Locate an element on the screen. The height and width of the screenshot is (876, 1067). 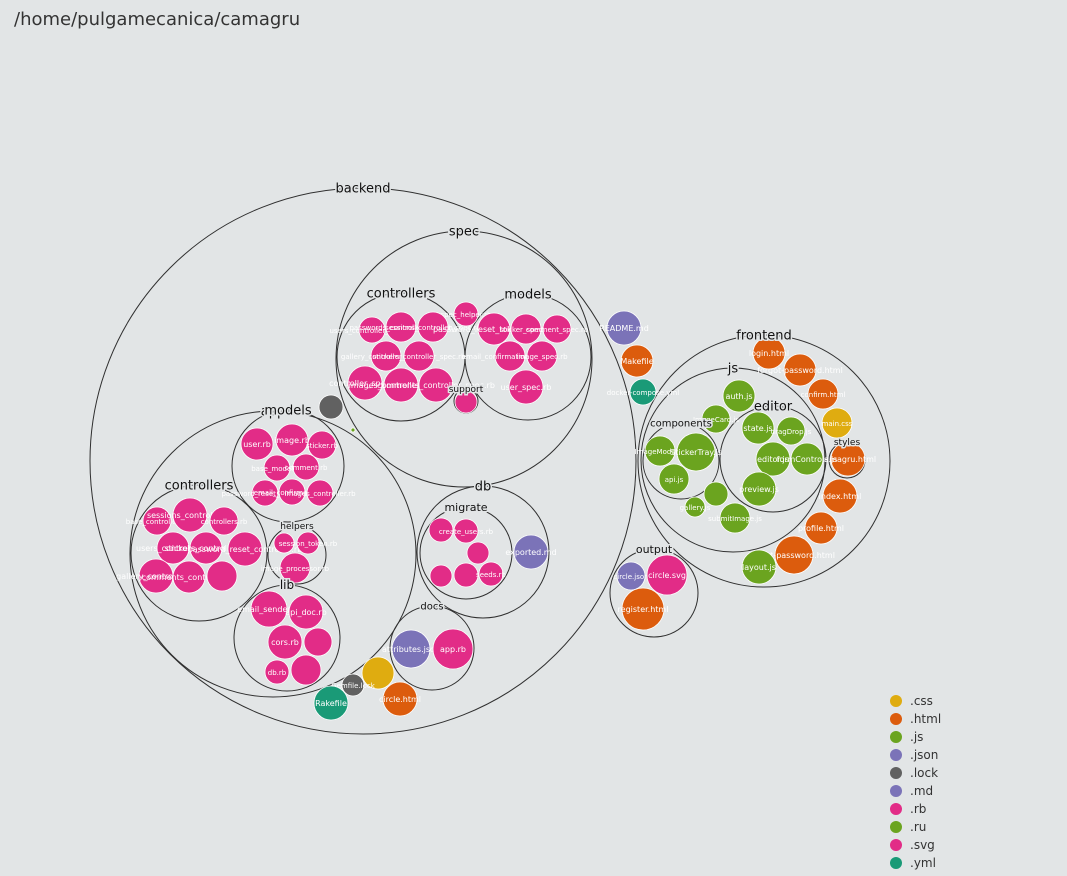
folder-output is located at coordinates (654, 593).